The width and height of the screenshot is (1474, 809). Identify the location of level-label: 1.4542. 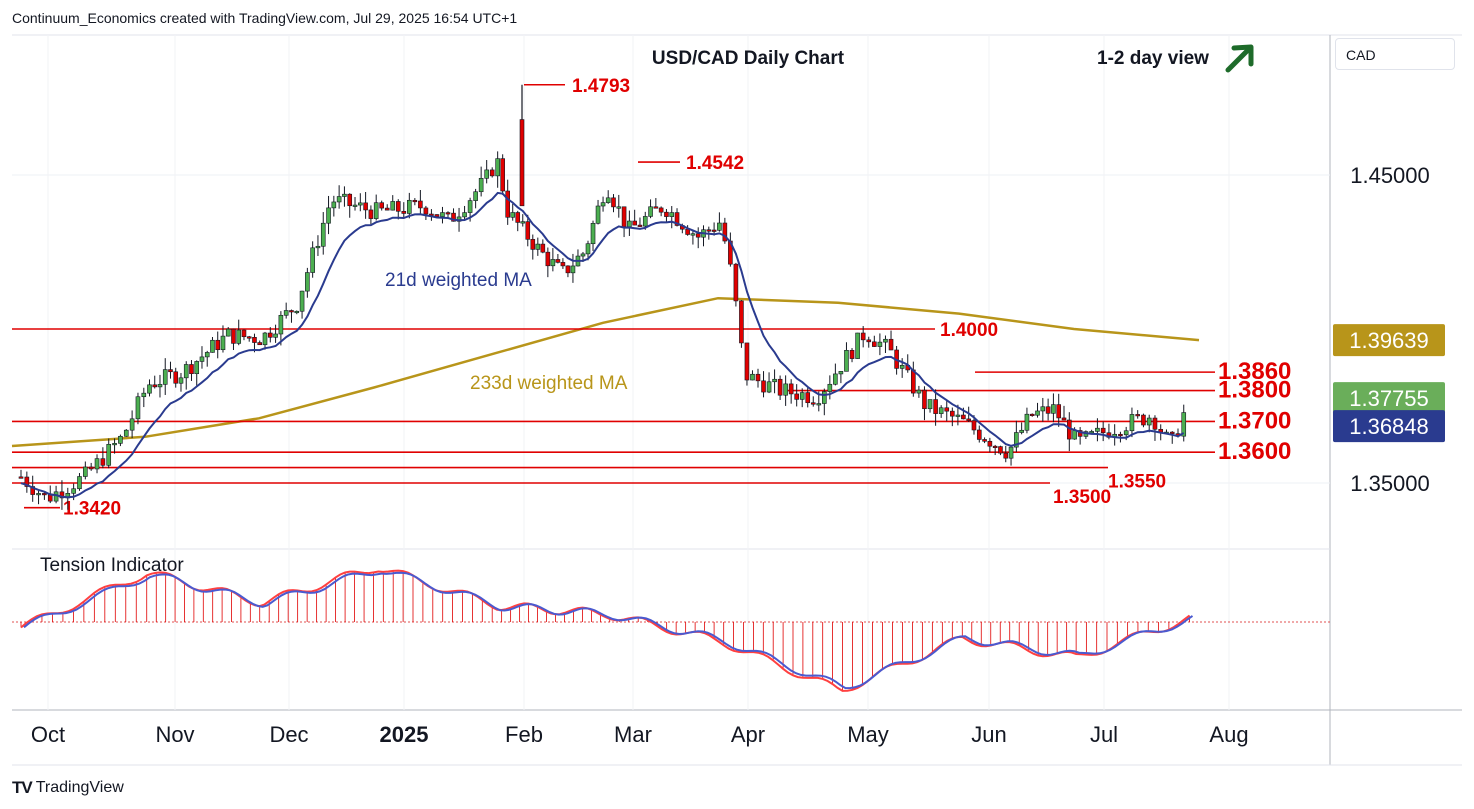
(715, 163).